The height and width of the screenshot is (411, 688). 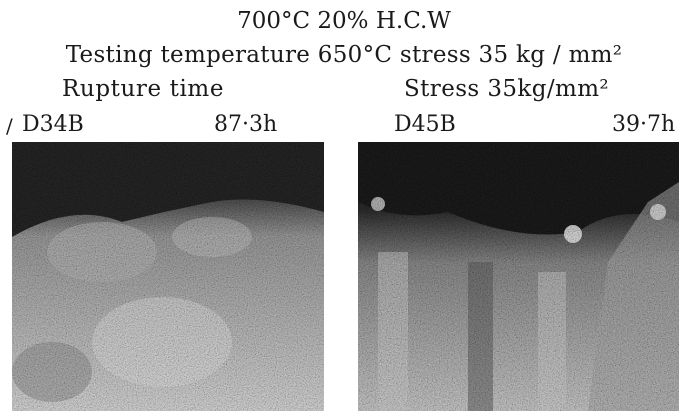 What do you see at coordinates (9, 126) in the screenshot?
I see `margin-mark: /` at bounding box center [9, 126].